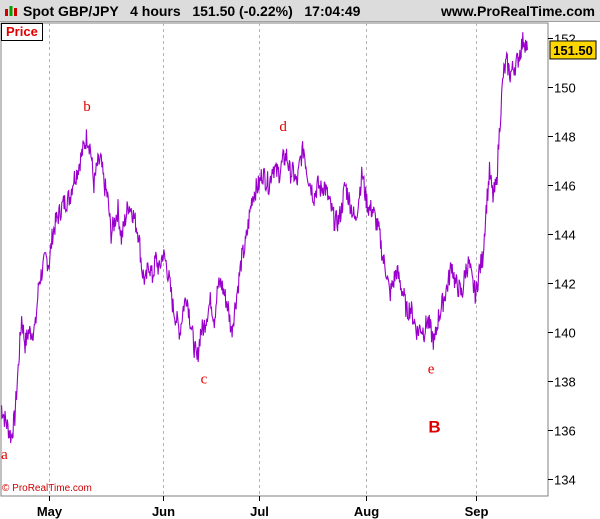 The width and height of the screenshot is (600, 519). Describe the element at coordinates (565, 480) in the screenshot. I see `y-tick-label: 134` at that location.